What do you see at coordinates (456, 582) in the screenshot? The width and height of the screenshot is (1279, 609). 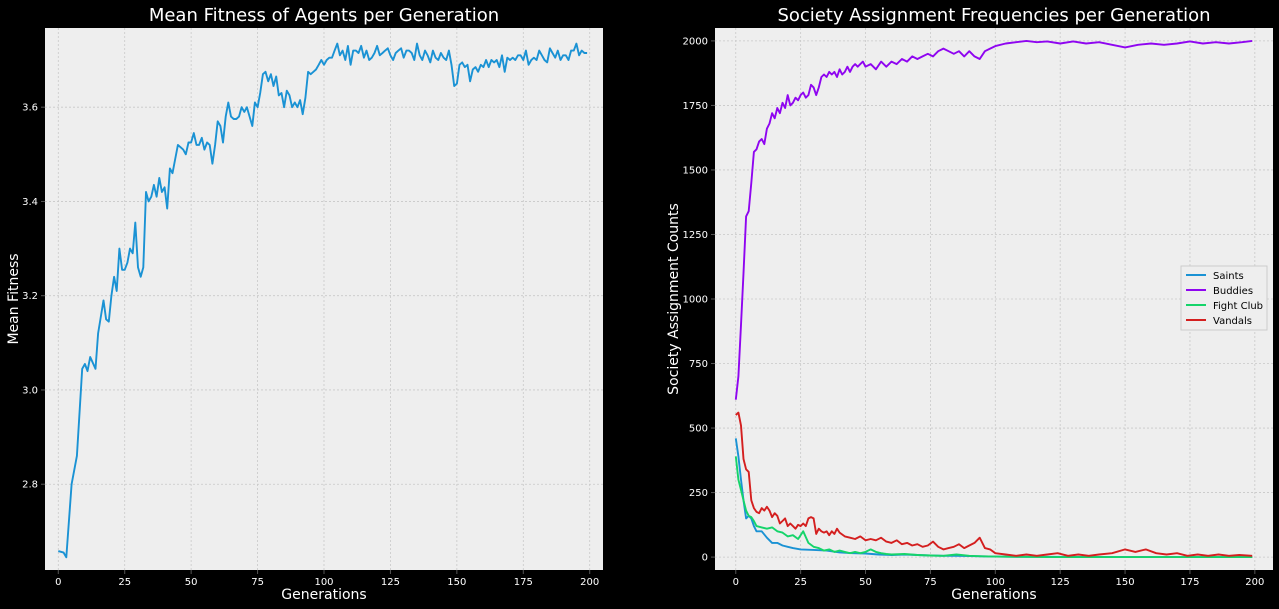 I see `mean-fitness-x-tick-label: 150` at bounding box center [456, 582].